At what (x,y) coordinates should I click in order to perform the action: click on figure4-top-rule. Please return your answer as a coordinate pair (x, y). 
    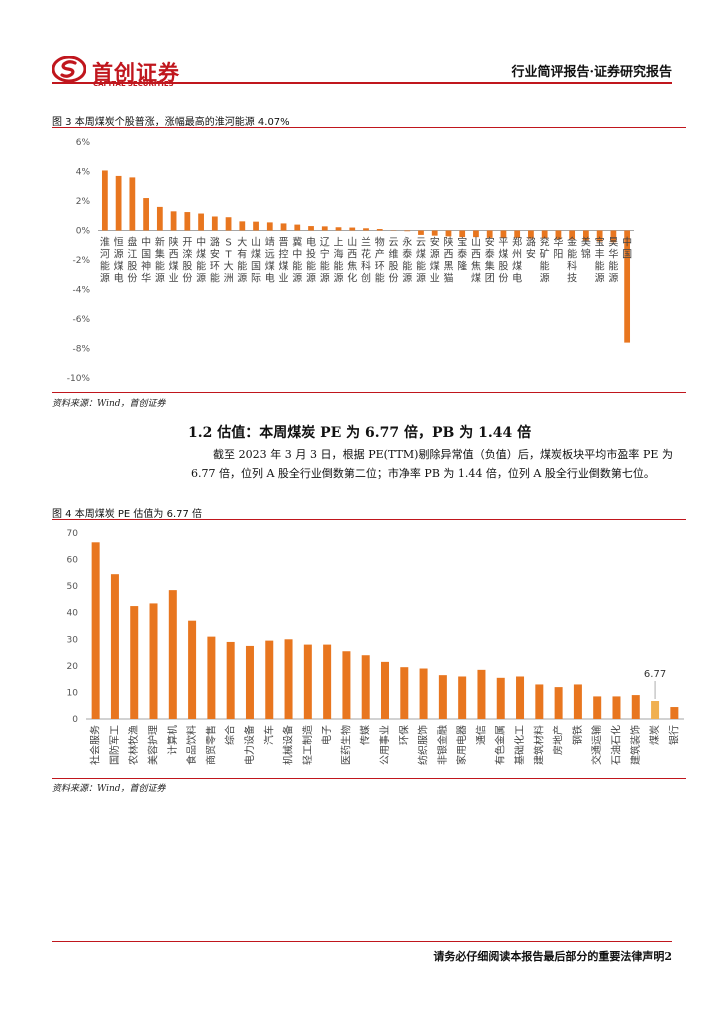
    Looking at the image, I should click on (369, 519).